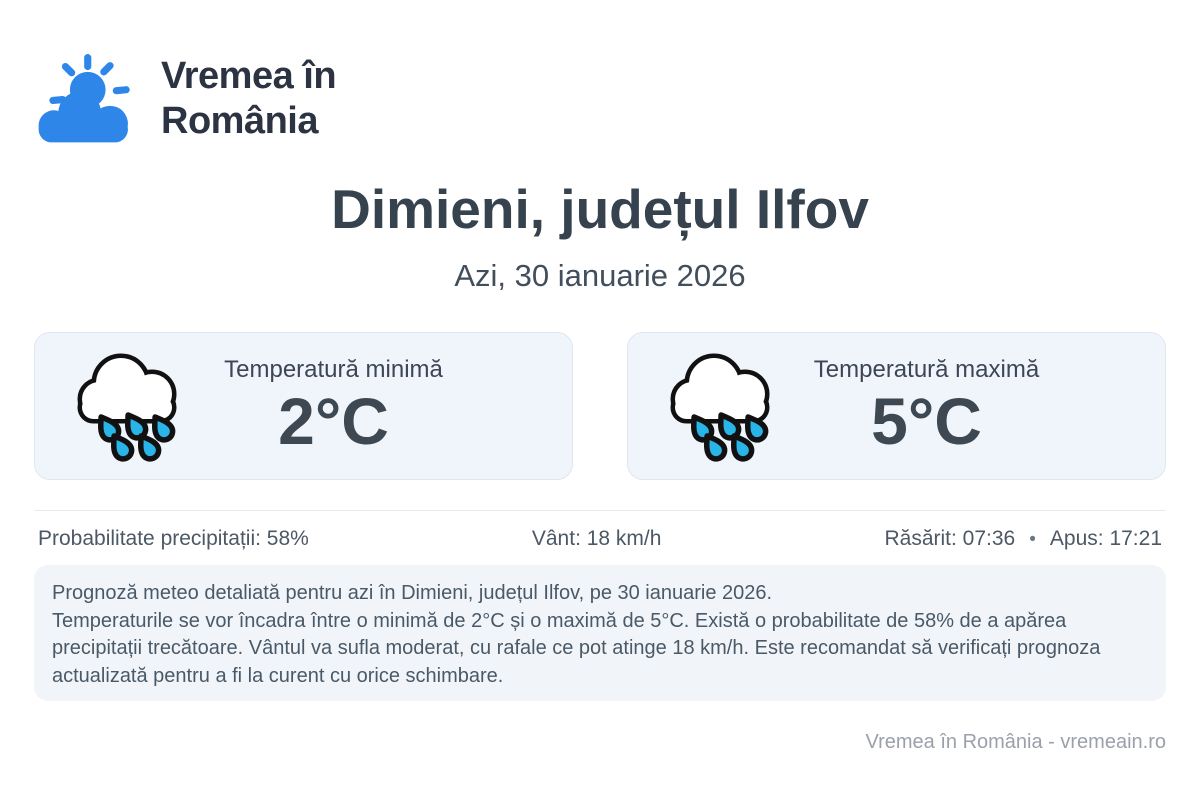  I want to click on page-subtitle: Azi, 30 ianuarie 2026, so click(600, 275).